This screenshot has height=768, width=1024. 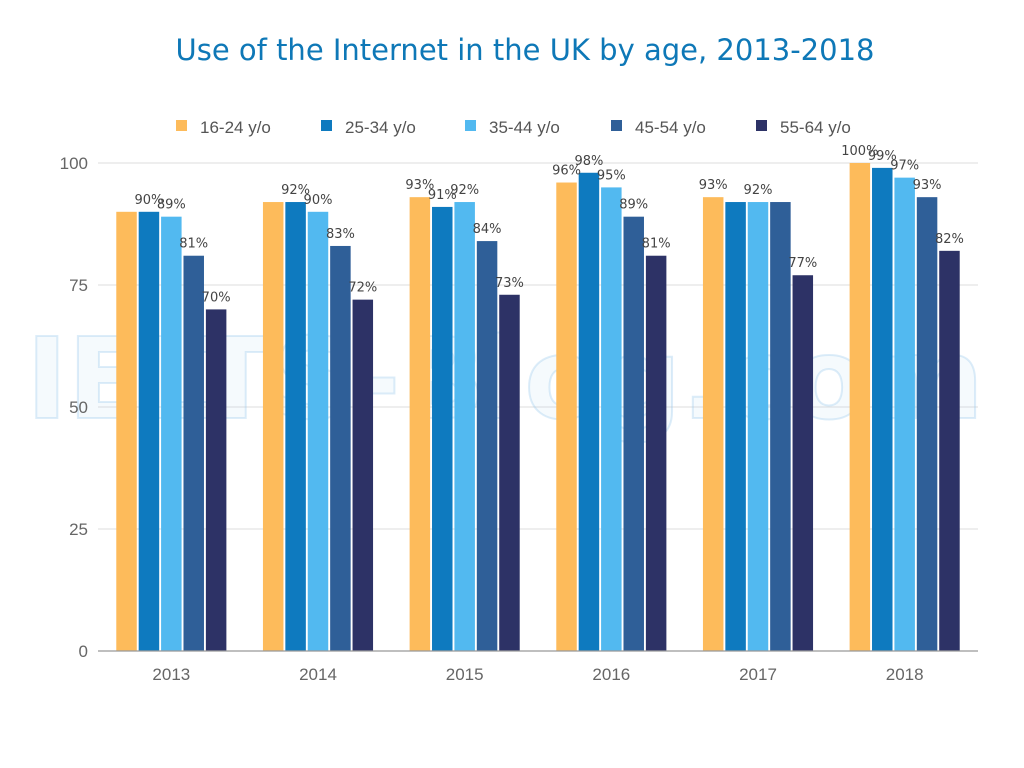 I want to click on bar-2018-35-44-y/o, so click(x=904, y=414).